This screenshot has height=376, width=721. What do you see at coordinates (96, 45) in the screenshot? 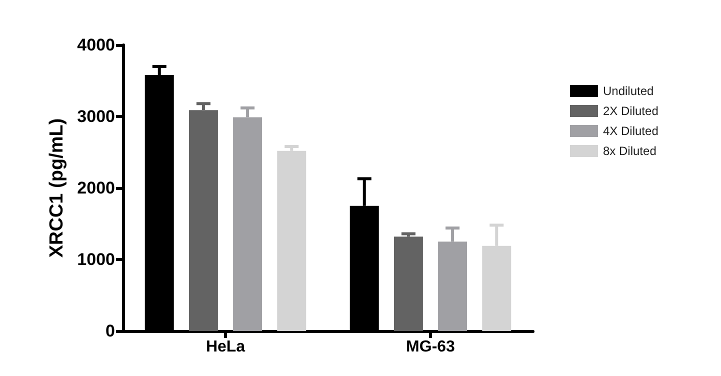
I see `y-tick-label: 4000` at bounding box center [96, 45].